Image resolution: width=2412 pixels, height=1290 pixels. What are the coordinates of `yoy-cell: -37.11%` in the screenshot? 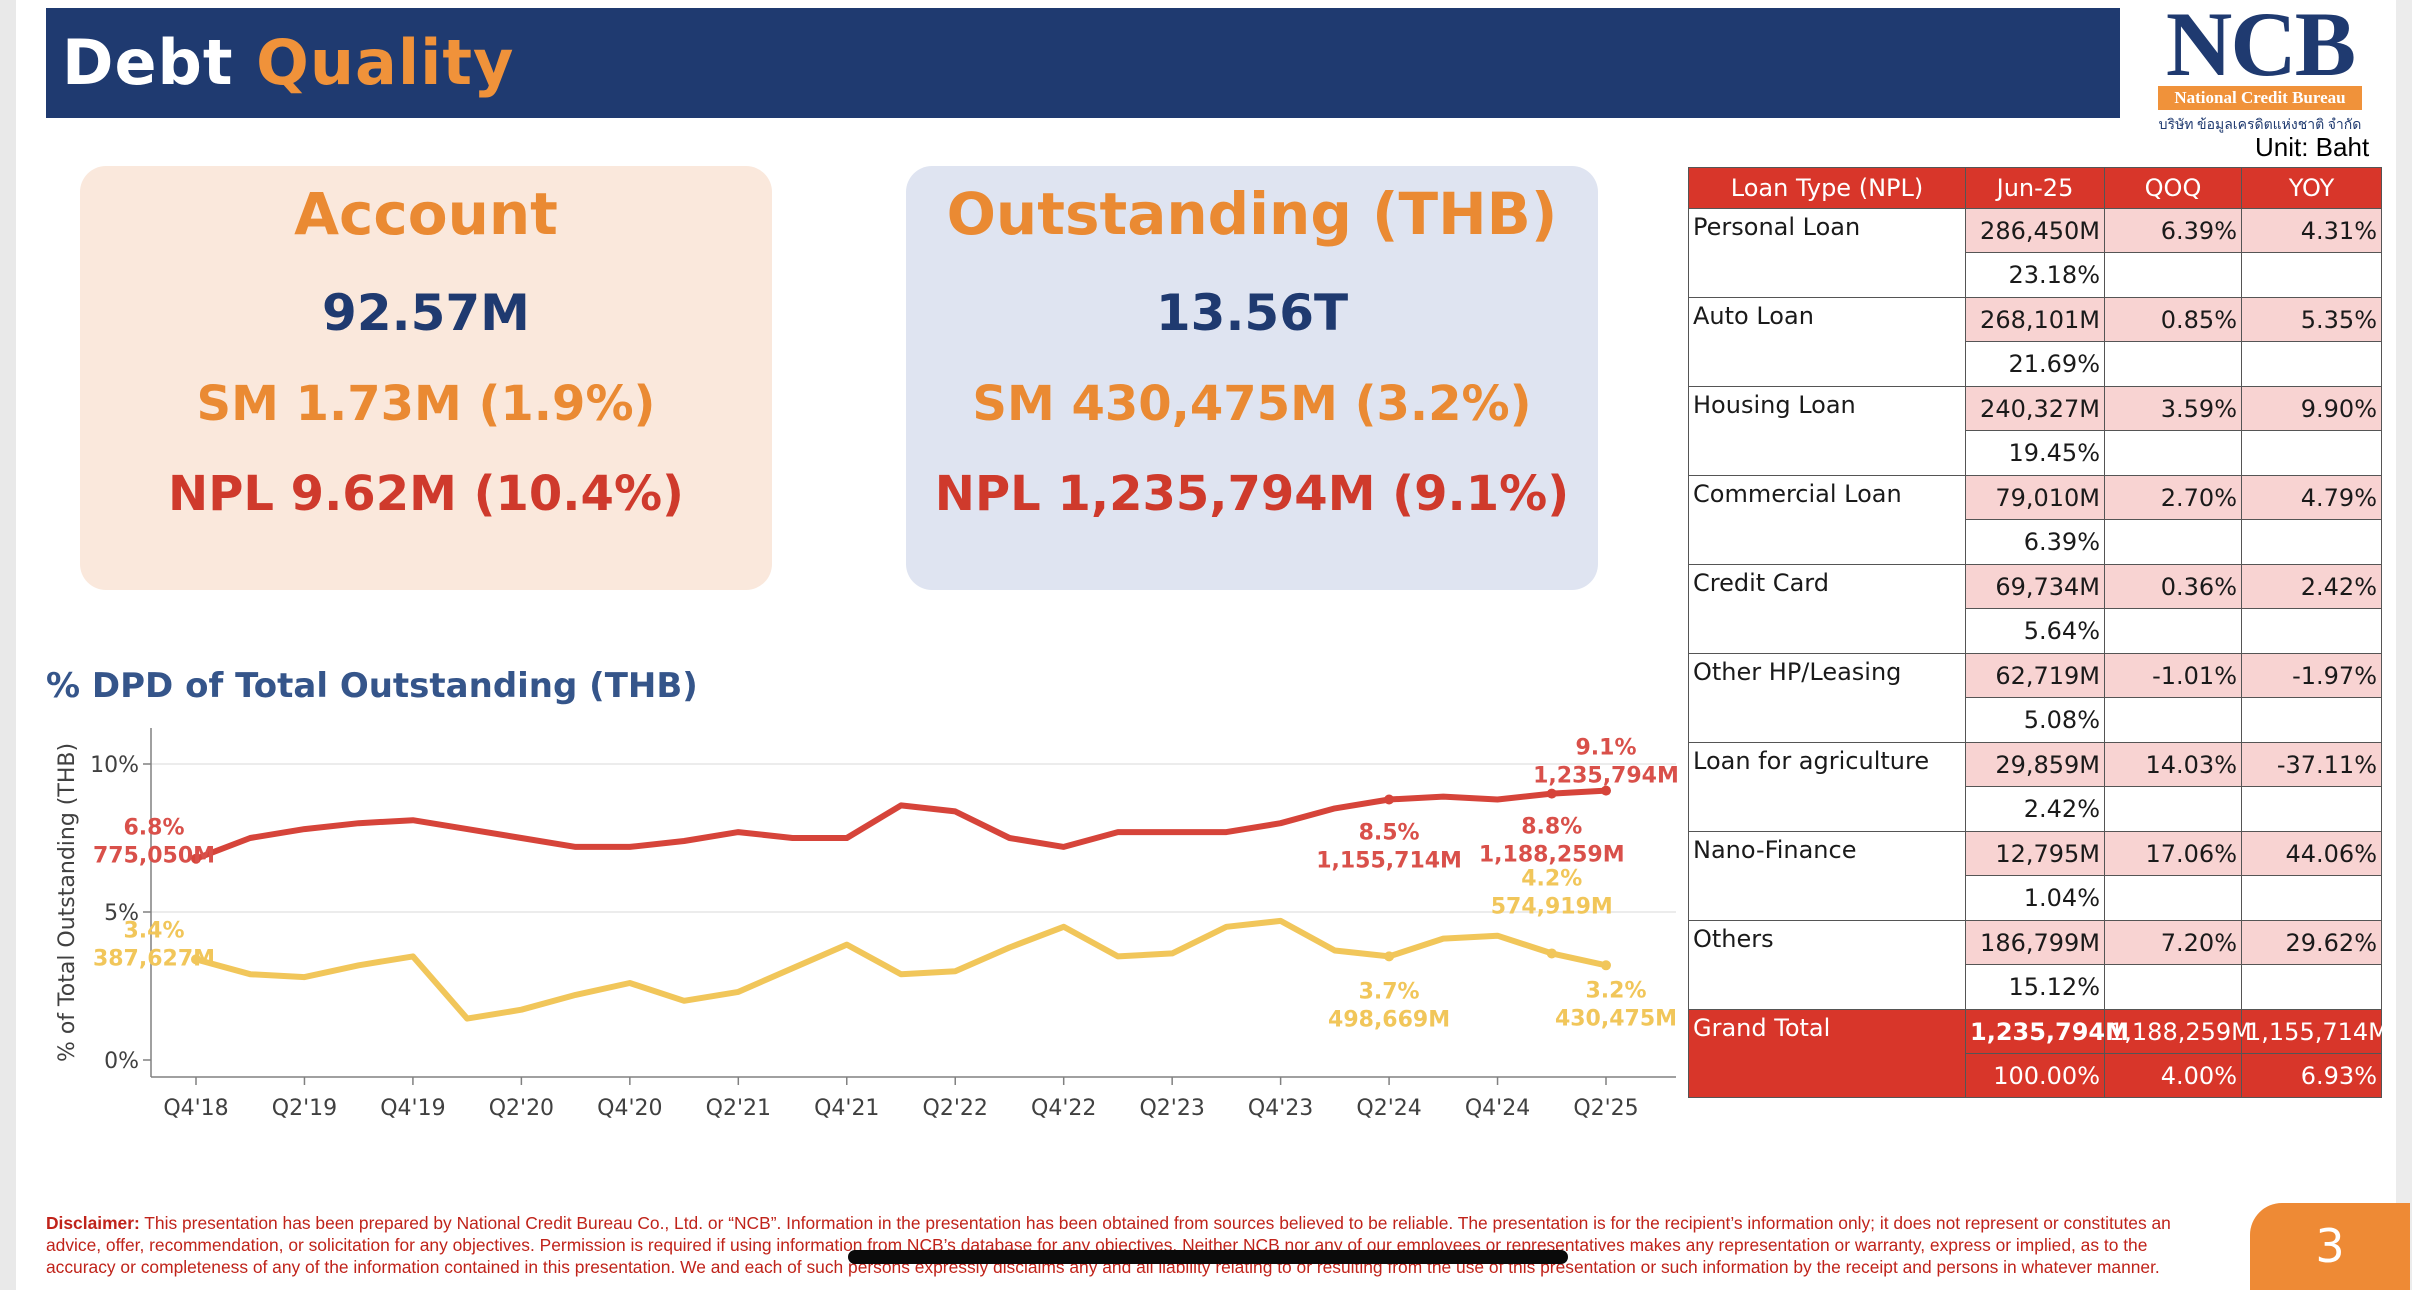 It's located at (2311, 764).